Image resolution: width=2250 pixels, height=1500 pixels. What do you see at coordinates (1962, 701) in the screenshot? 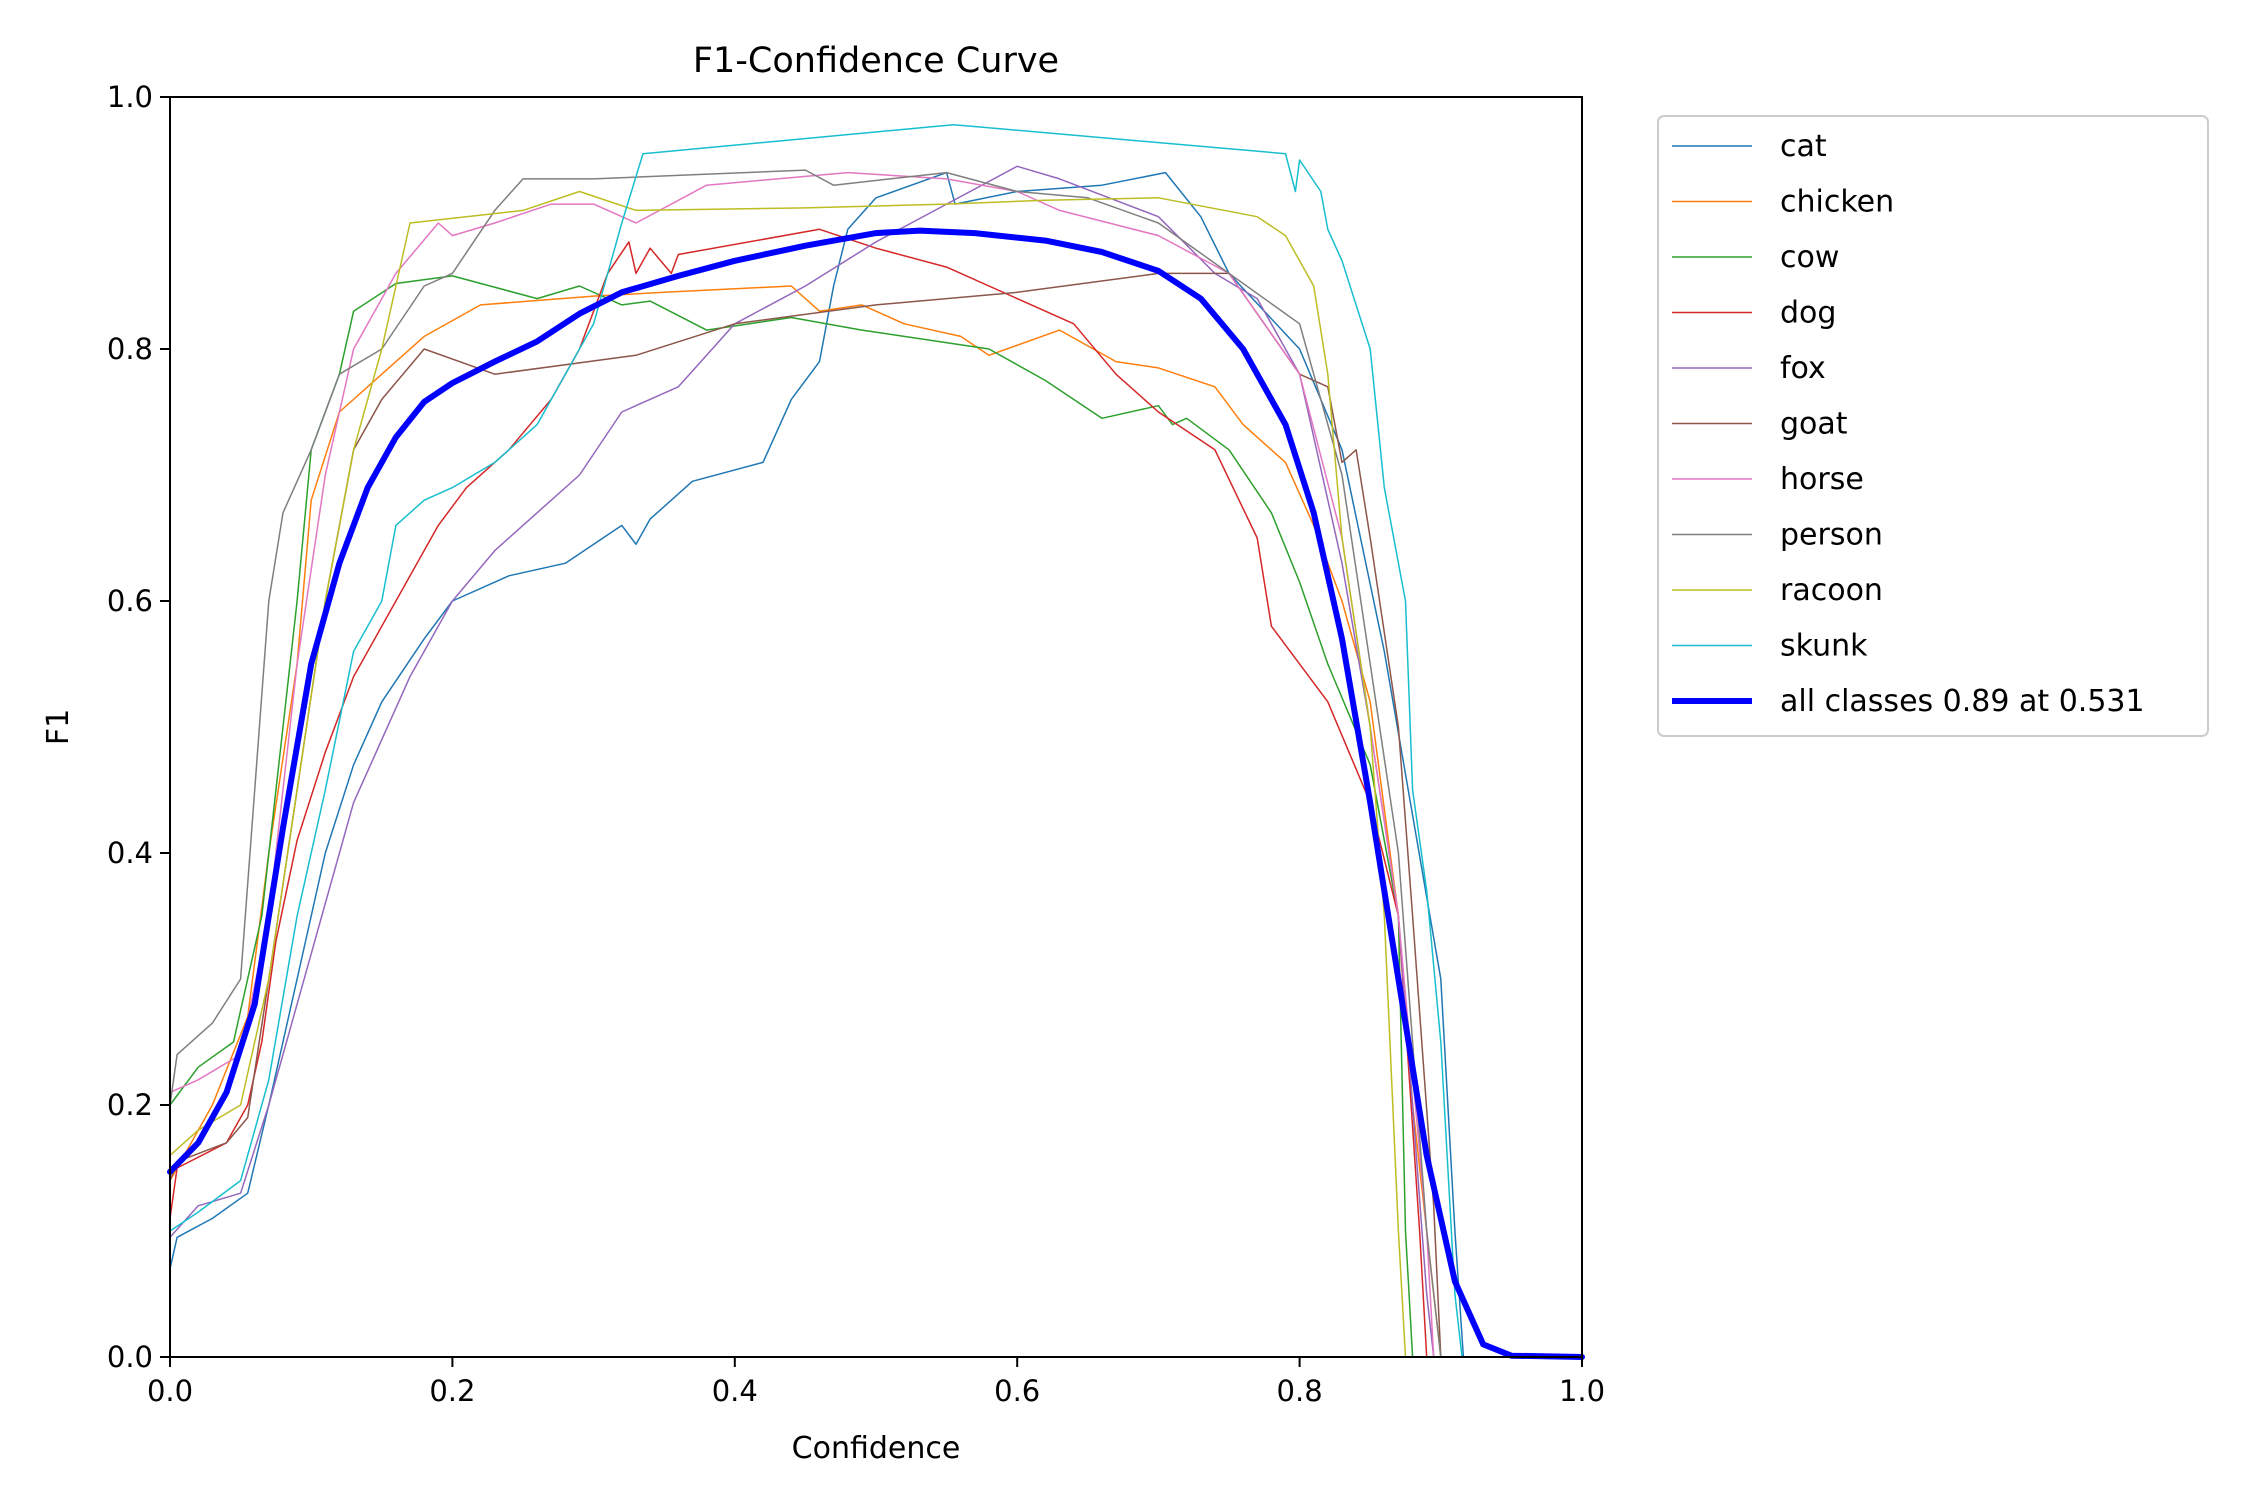
I see `legend-label: all classes 0.89 at 0.531` at bounding box center [1962, 701].